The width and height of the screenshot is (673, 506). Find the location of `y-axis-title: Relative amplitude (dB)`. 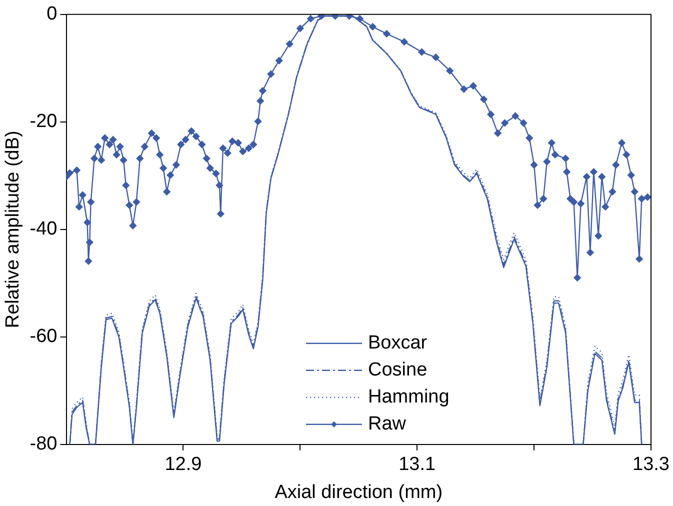

y-axis-title: Relative amplitude (dB) is located at coordinates (13, 229).